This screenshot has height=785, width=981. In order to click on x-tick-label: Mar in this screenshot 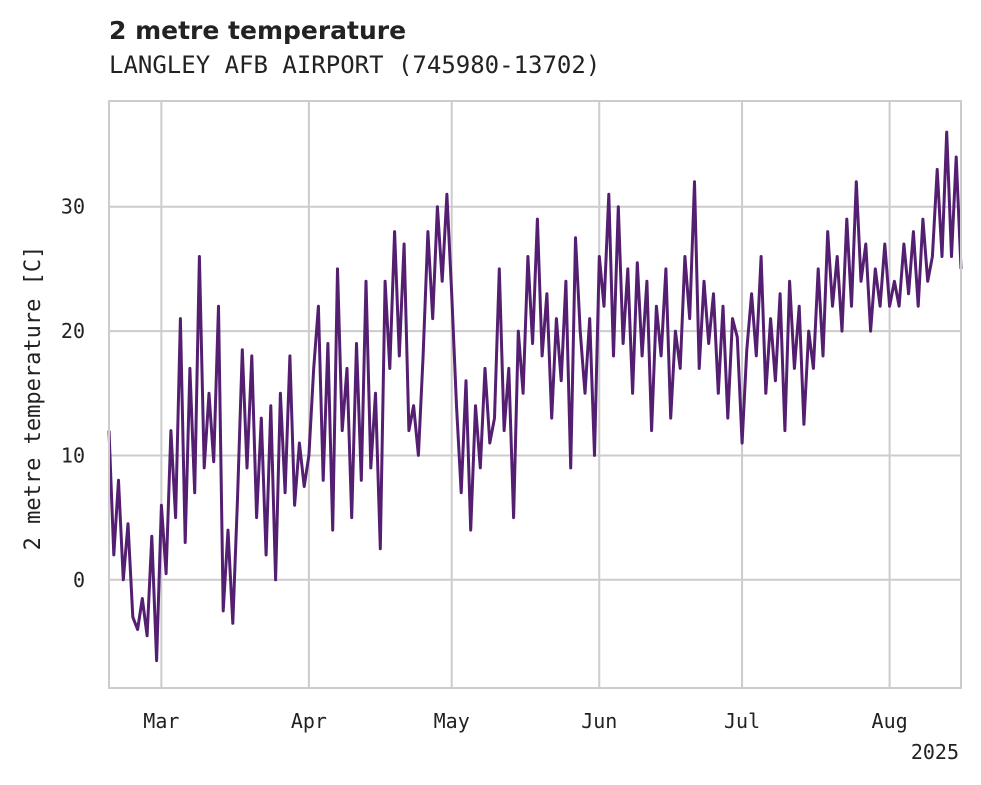, I will do `click(161, 721)`.